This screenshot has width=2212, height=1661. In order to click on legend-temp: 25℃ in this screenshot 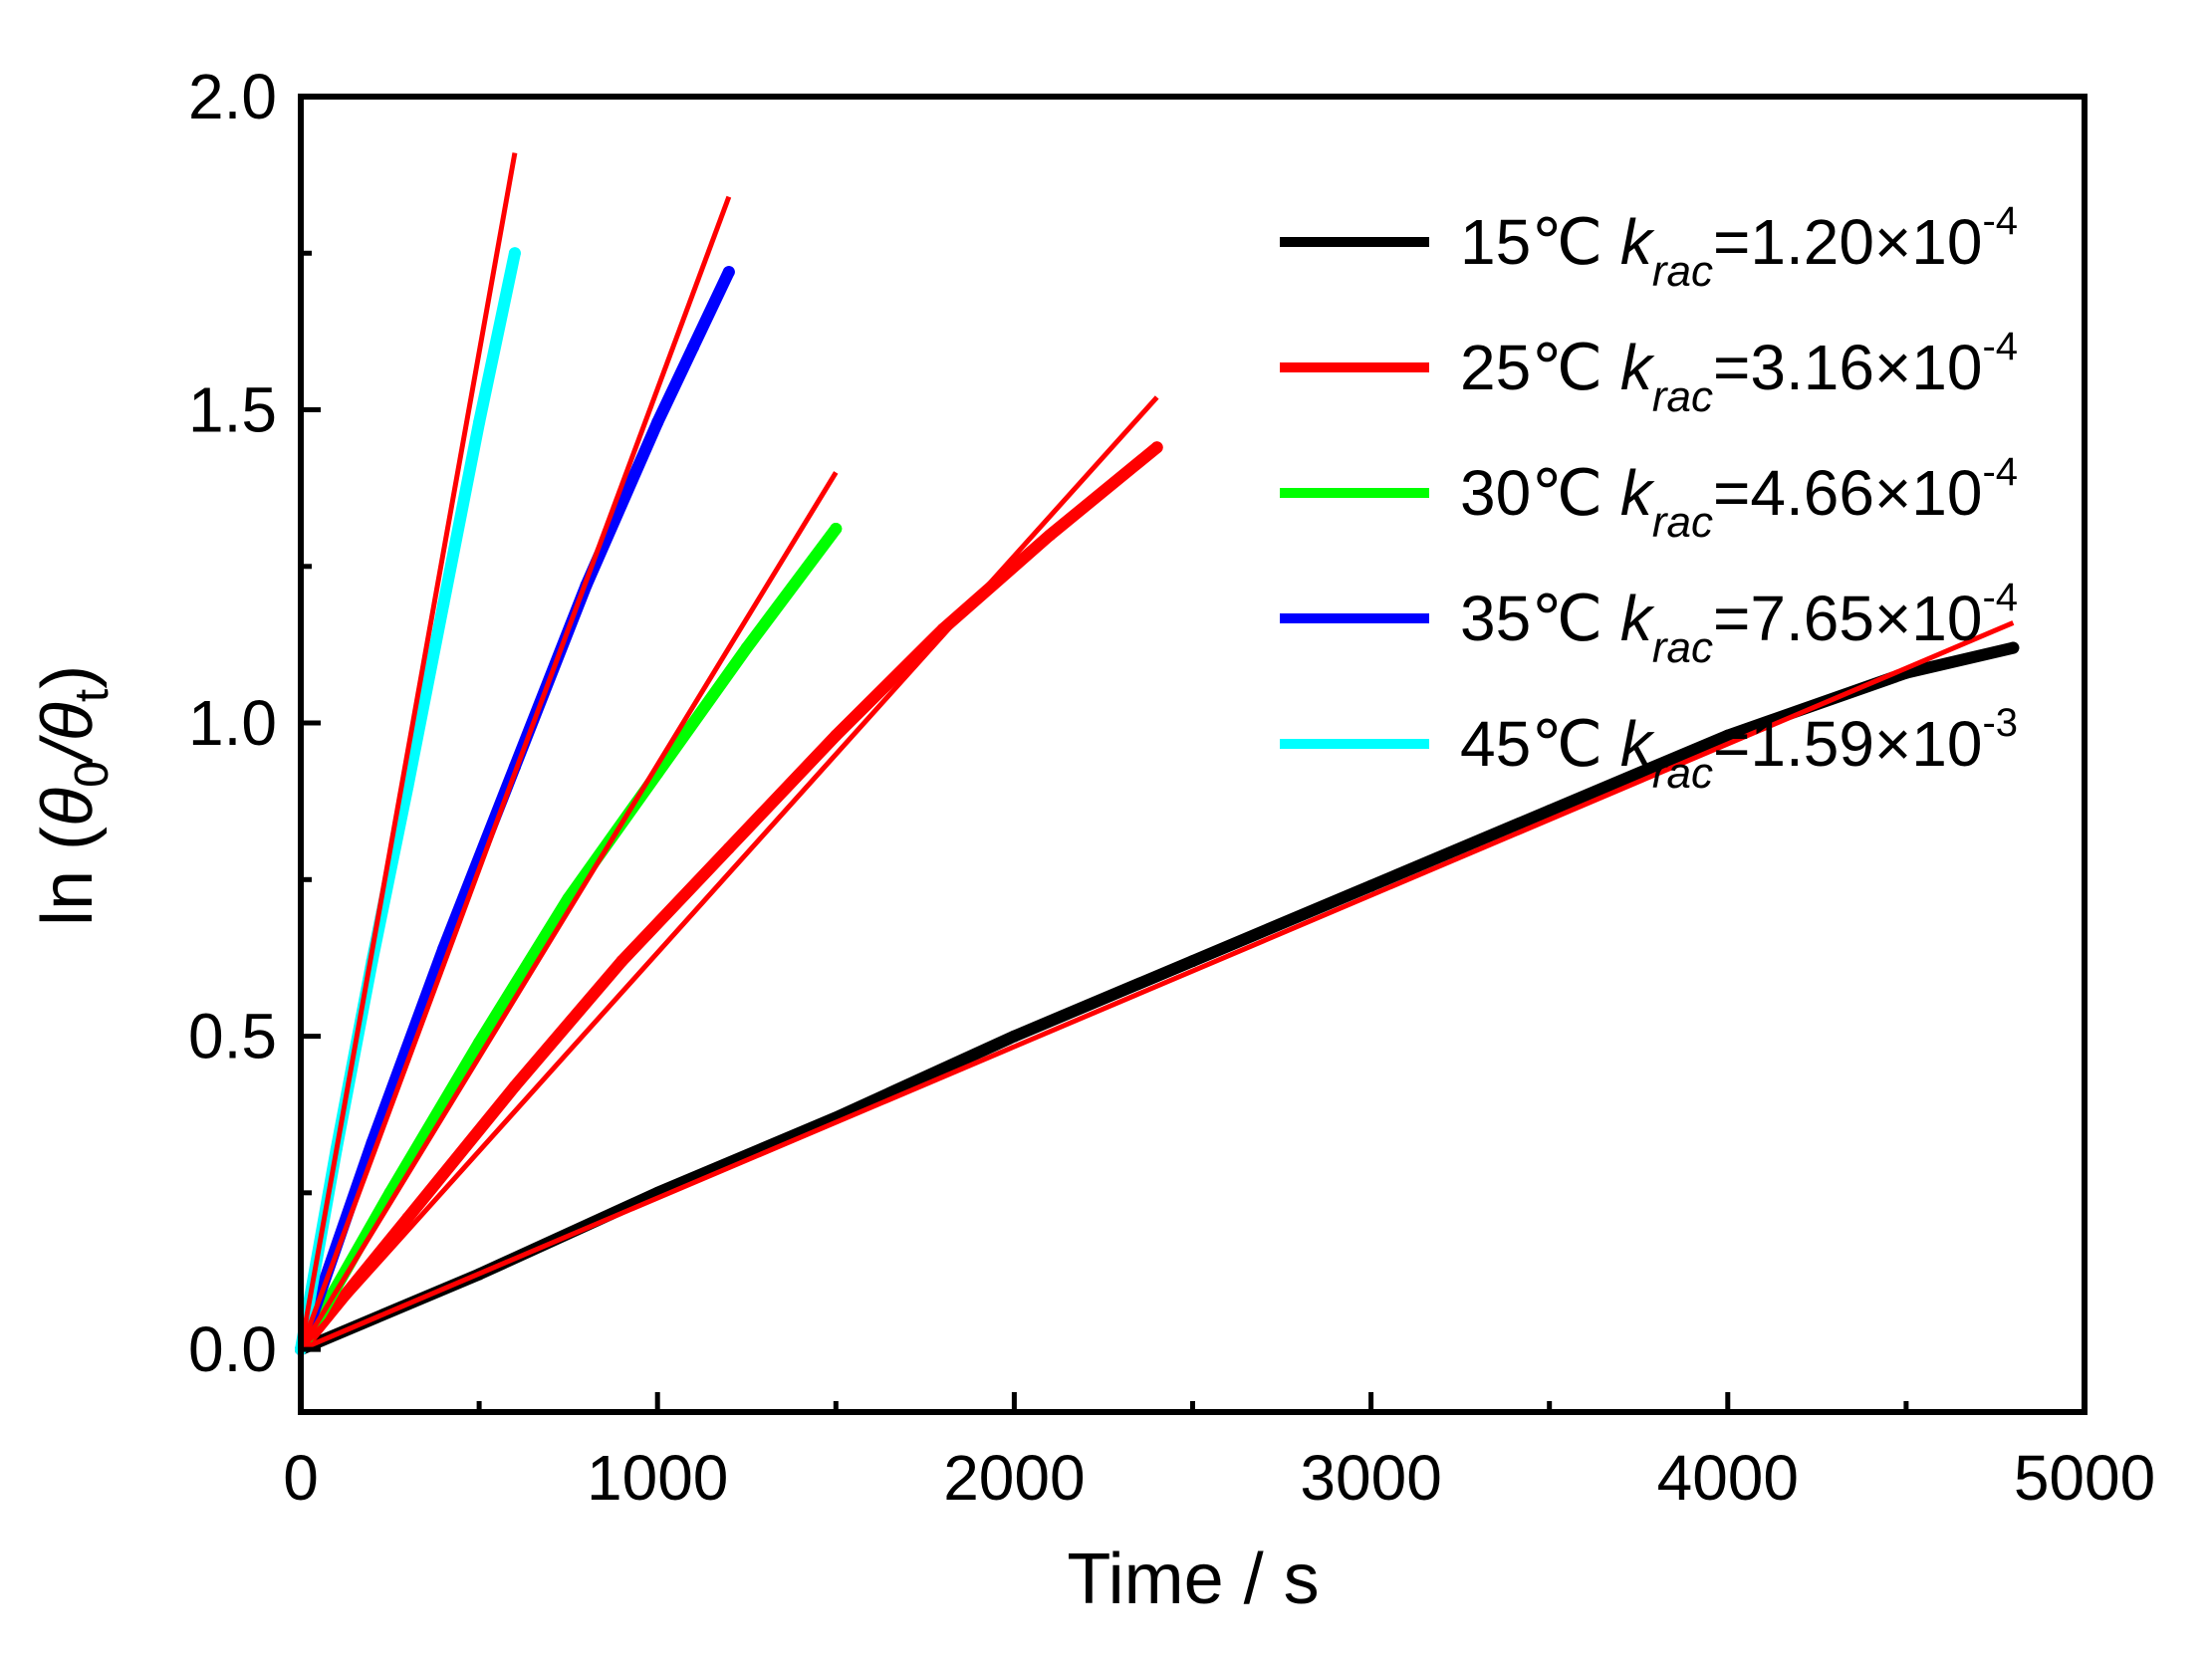, I will do `click(1540, 367)`.